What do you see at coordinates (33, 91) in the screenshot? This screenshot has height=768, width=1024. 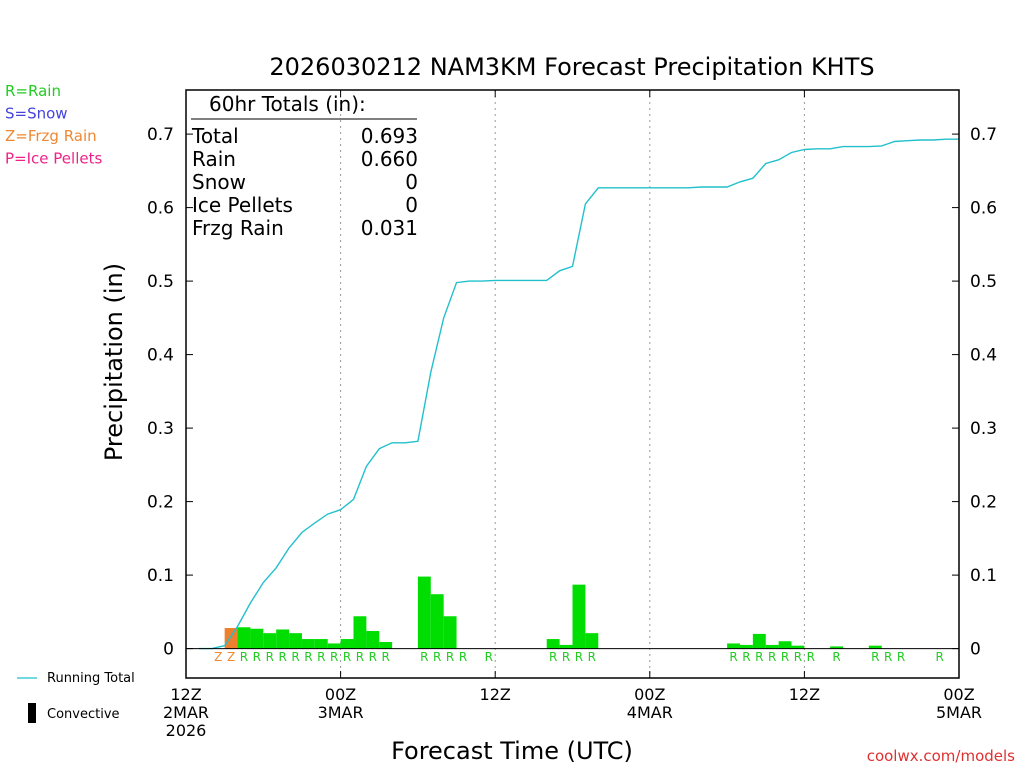 I see `ptype-legend-item: R=Rain` at bounding box center [33, 91].